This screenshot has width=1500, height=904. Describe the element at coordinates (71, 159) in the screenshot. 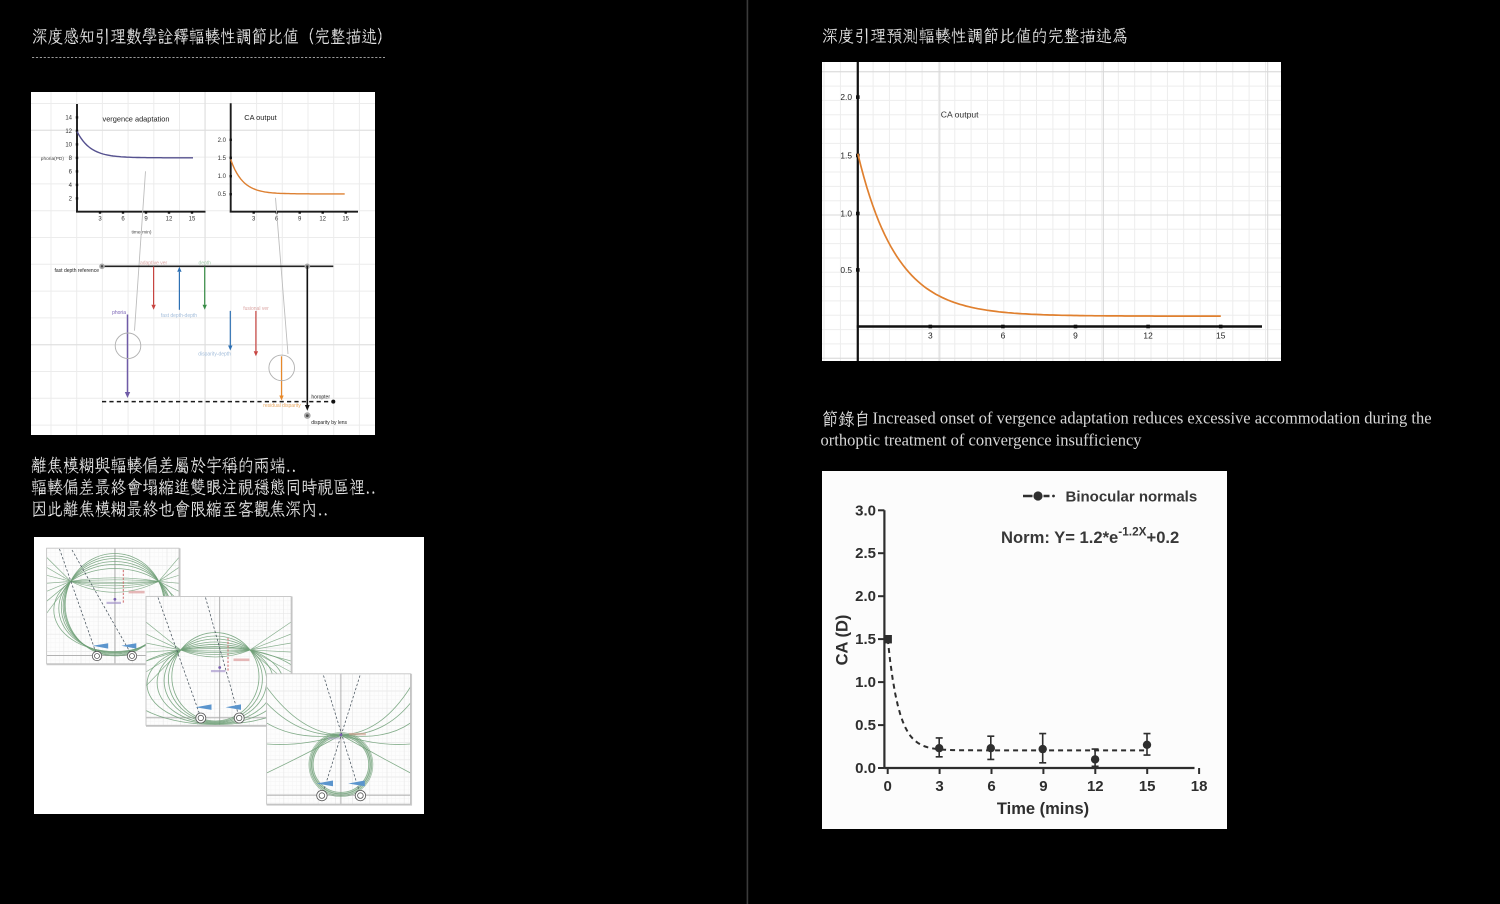

I see `svg-text: 8` at that location.